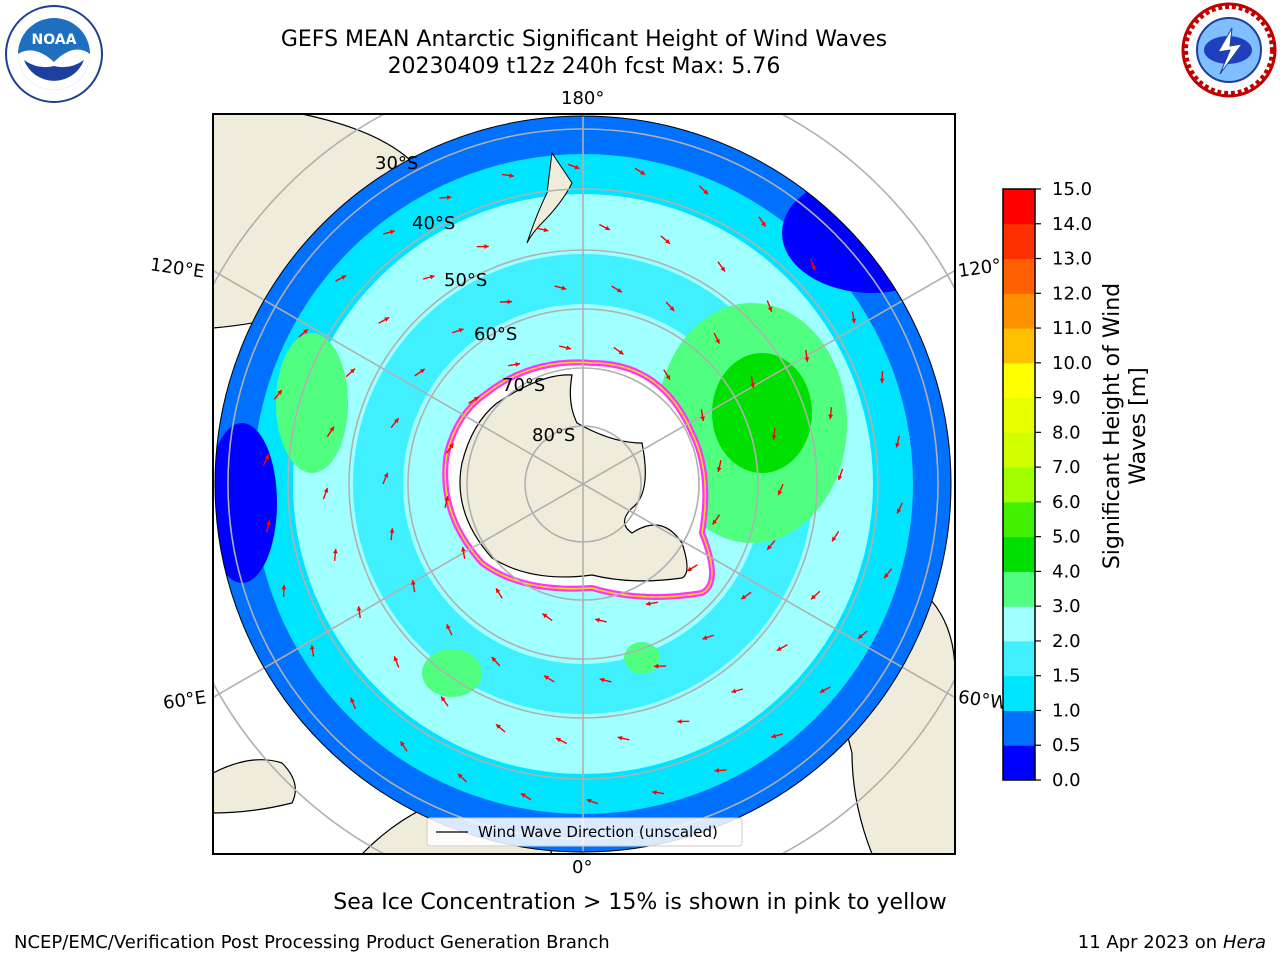  What do you see at coordinates (582, 867) in the screenshot?
I see `lon-label-0: 0°` at bounding box center [582, 867].